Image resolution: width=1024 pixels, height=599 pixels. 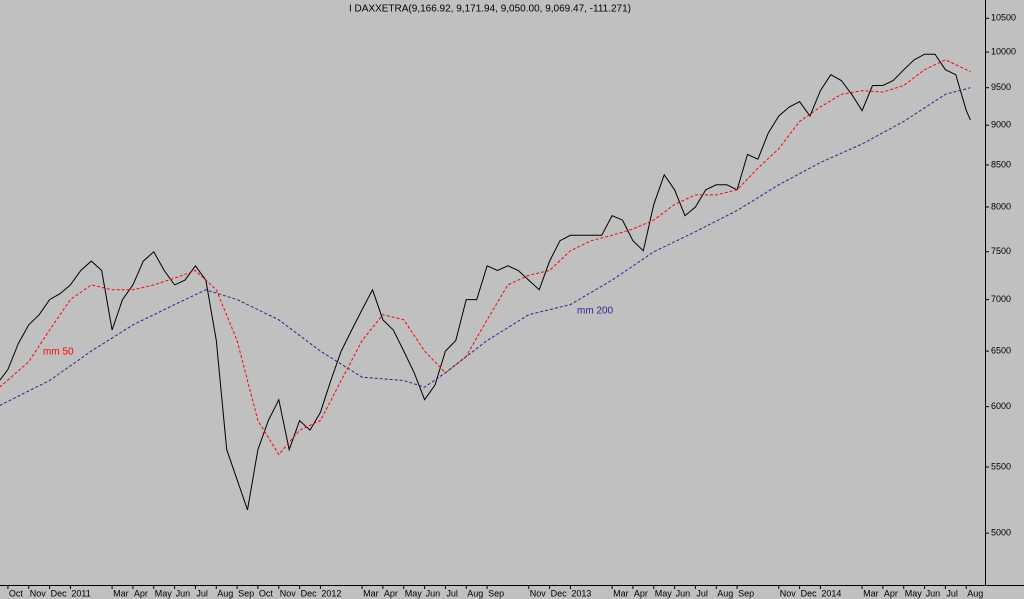 I want to click on annotation: mm 50, so click(x=58, y=352).